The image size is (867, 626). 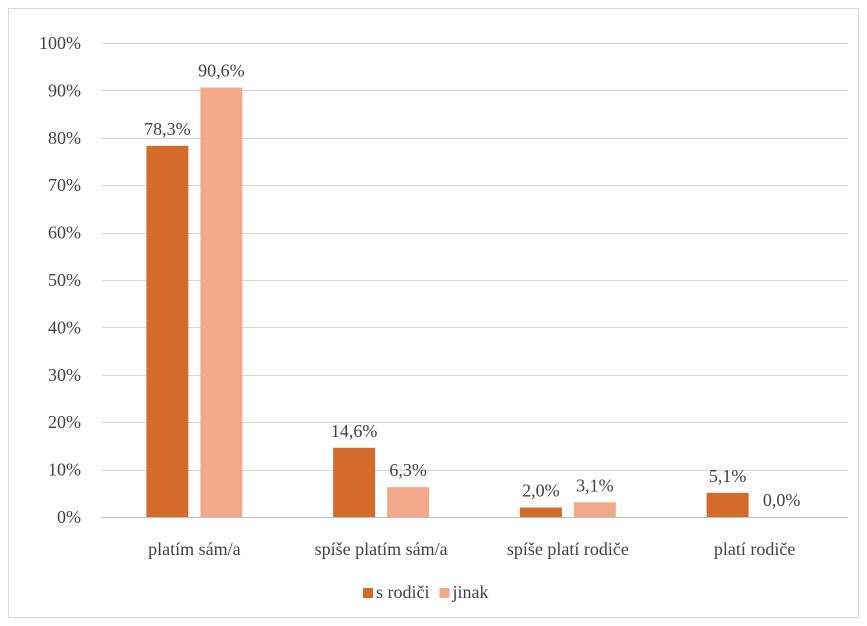 I want to click on data-label: 90,6%, so click(x=221, y=71).